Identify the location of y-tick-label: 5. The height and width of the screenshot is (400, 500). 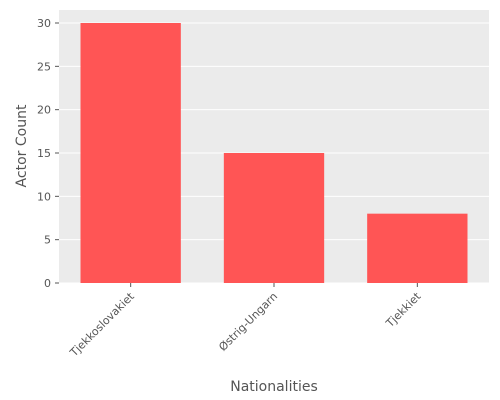
(47, 240).